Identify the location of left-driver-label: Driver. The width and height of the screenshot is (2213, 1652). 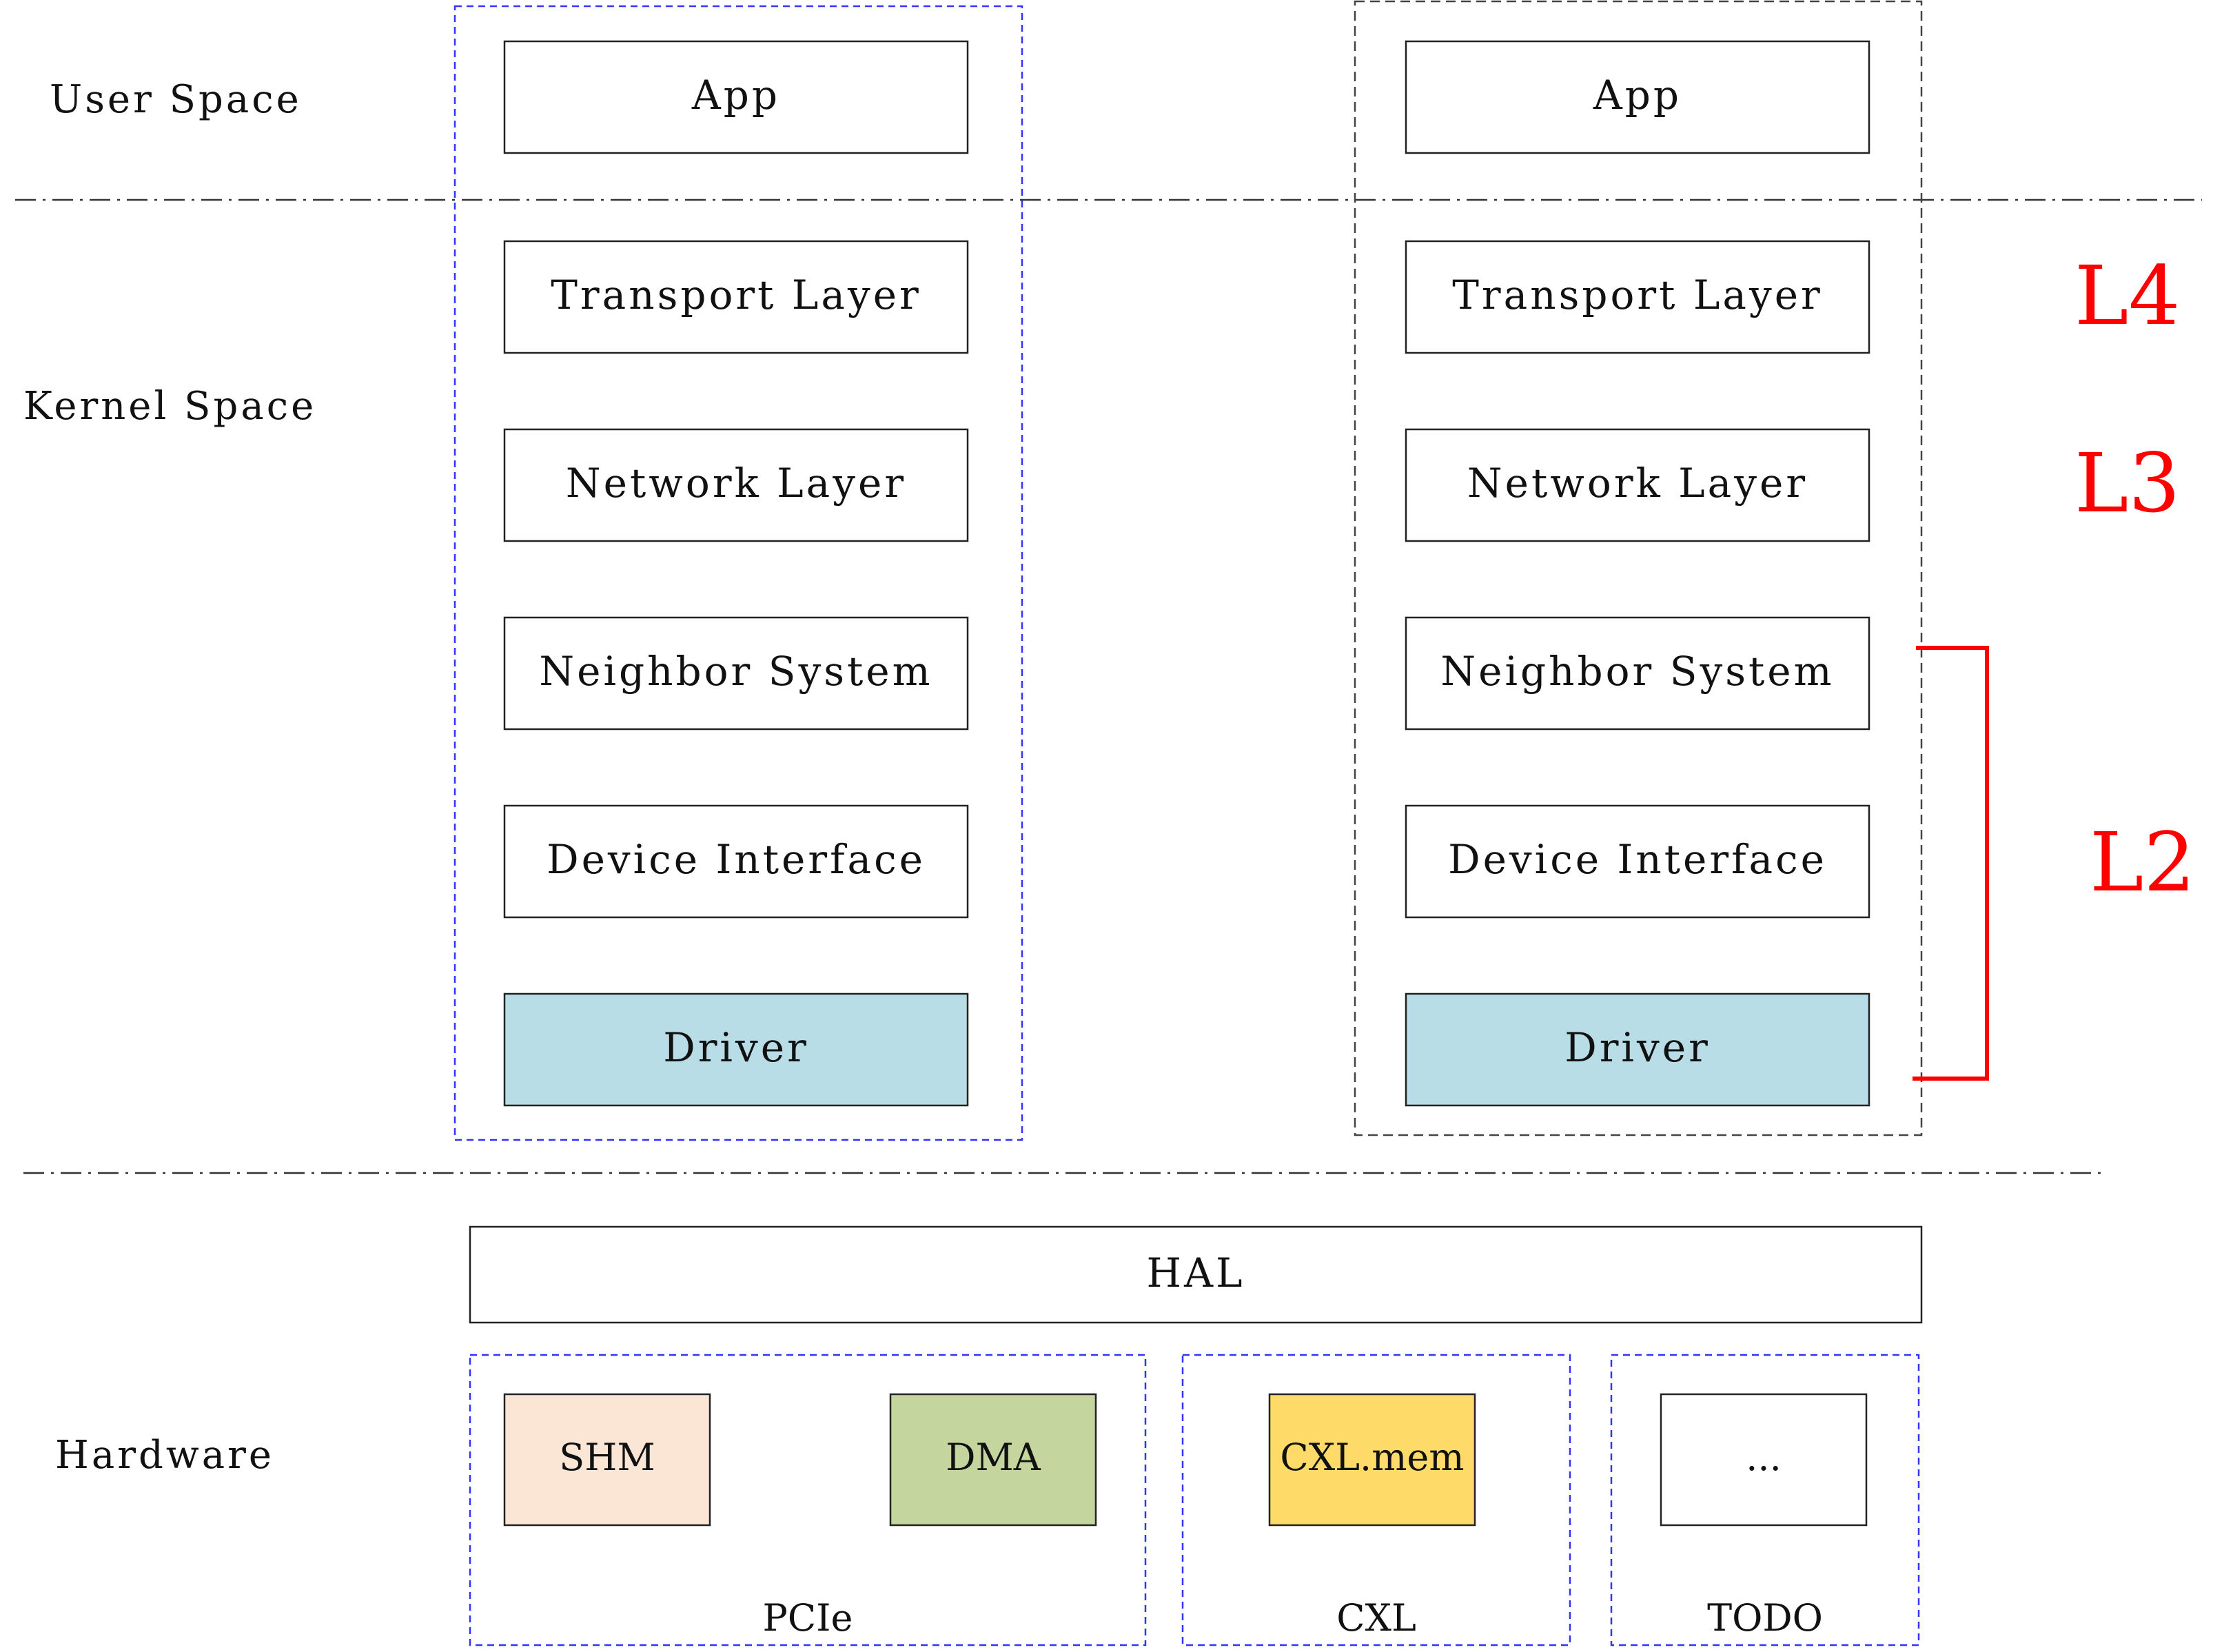
(736, 1047).